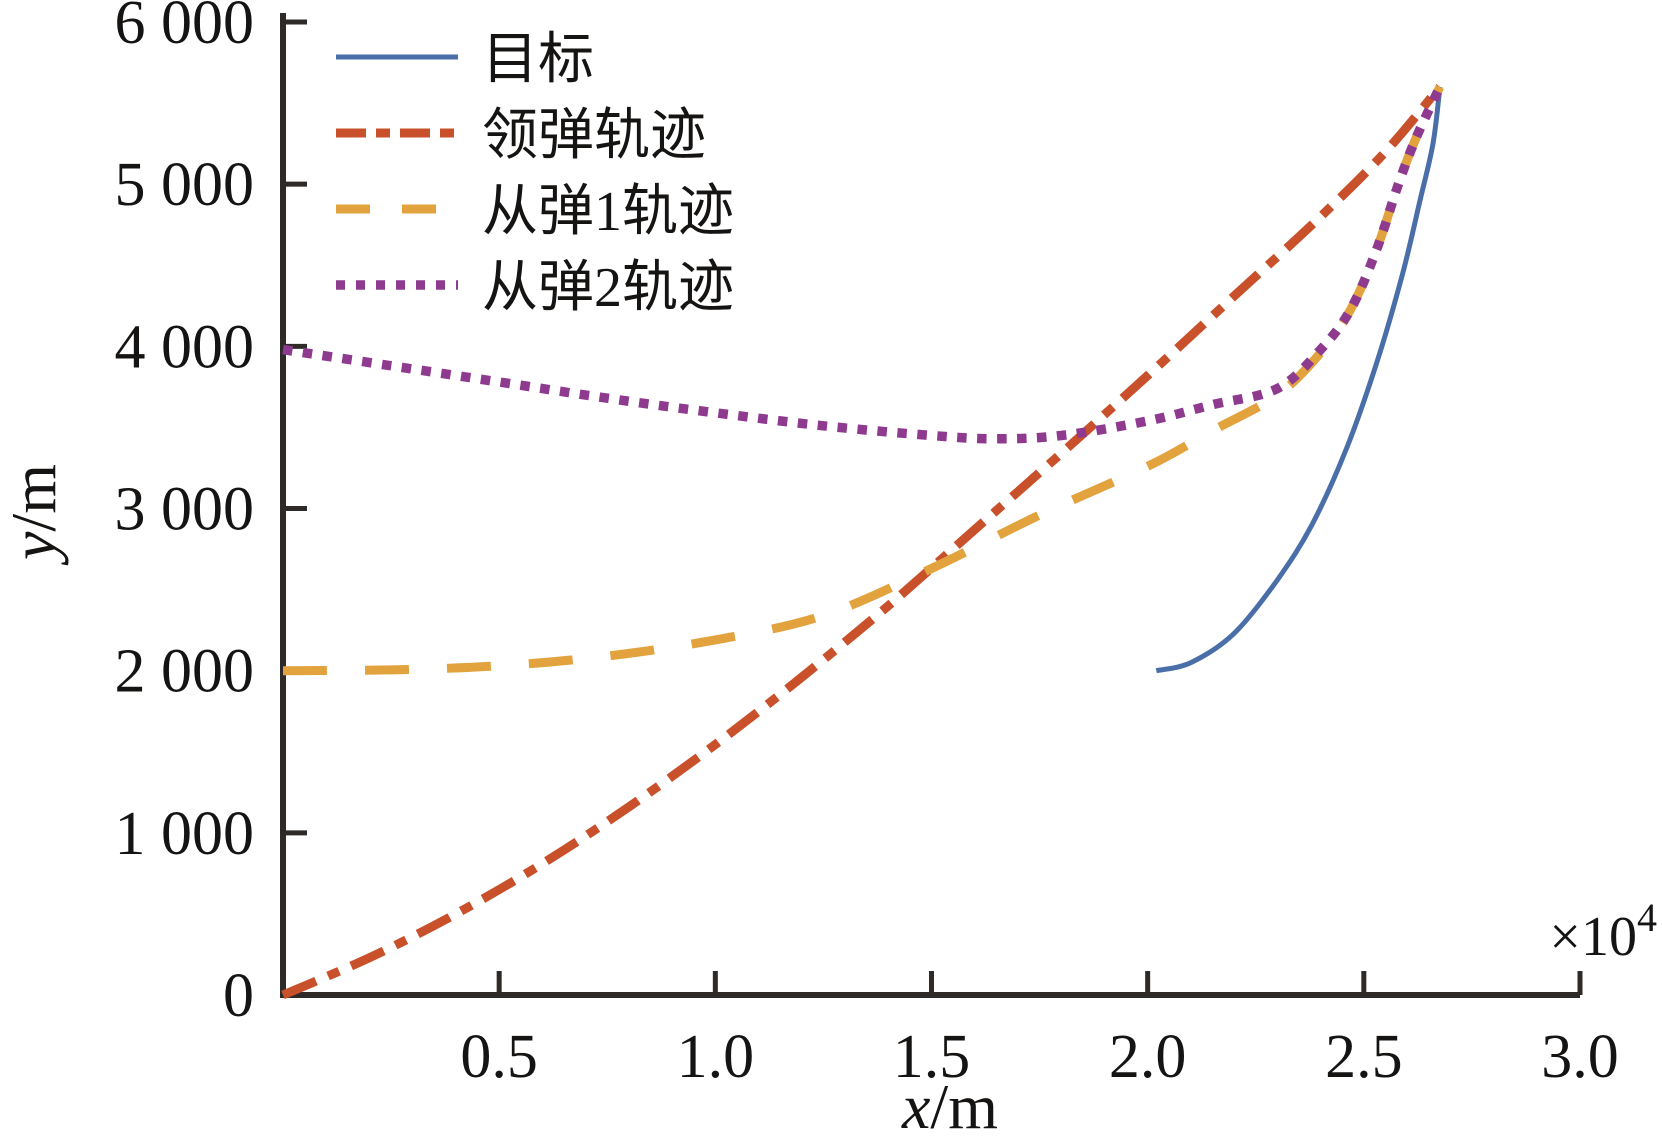  I want to click on x-axis-multiplier: ×10⁴, so click(1603, 931).